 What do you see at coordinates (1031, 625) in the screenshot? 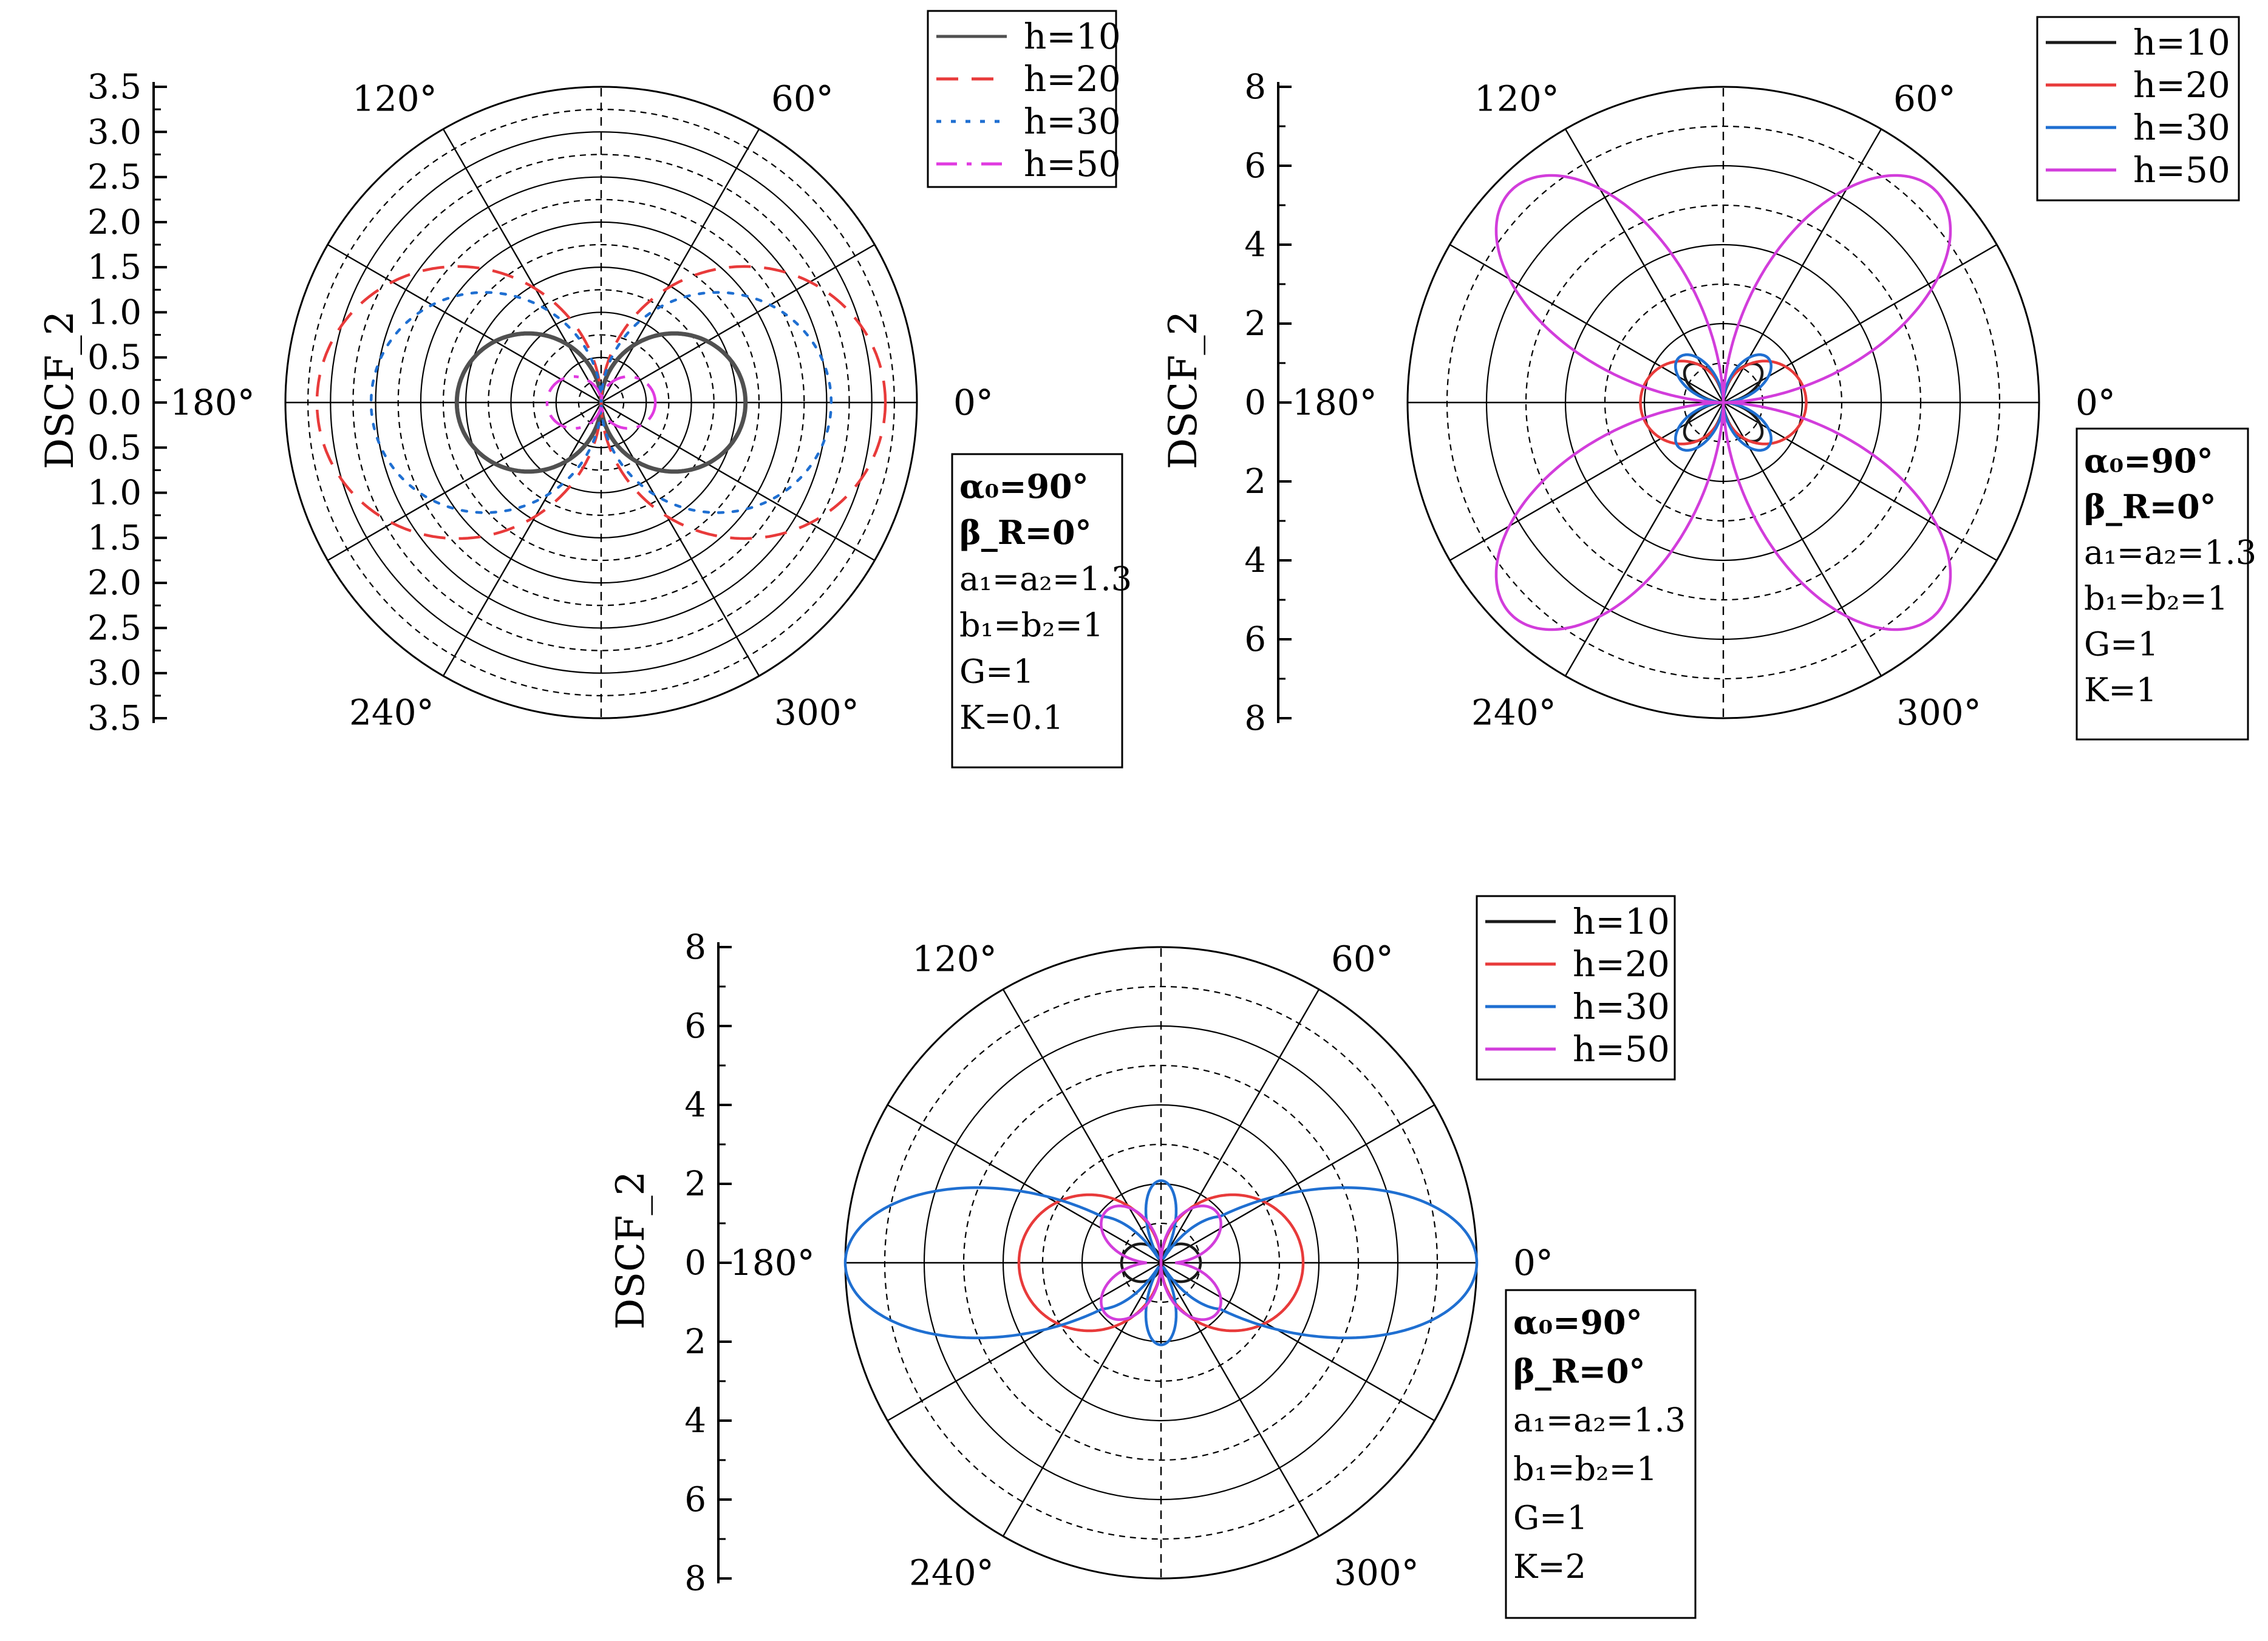
I see `parameter-text: b₁=b₂=1` at bounding box center [1031, 625].